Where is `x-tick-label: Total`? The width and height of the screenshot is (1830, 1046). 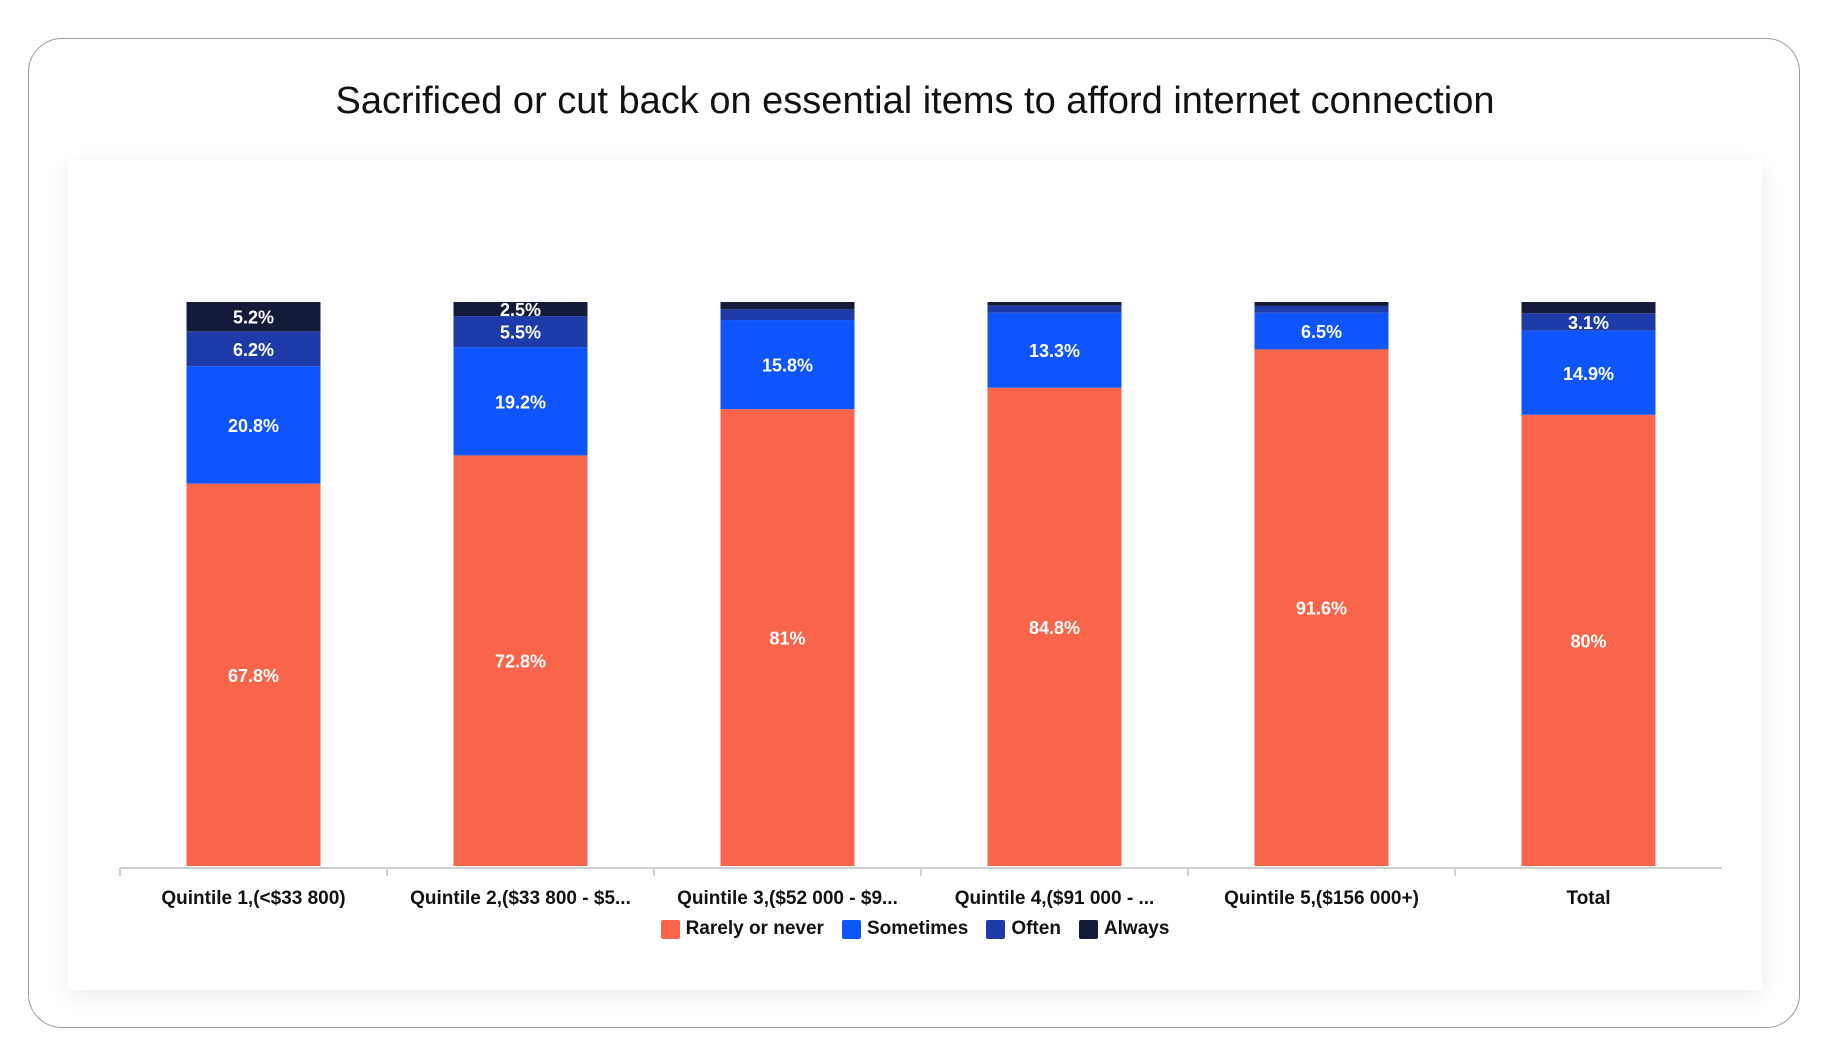
x-tick-label: Total is located at coordinates (1589, 898).